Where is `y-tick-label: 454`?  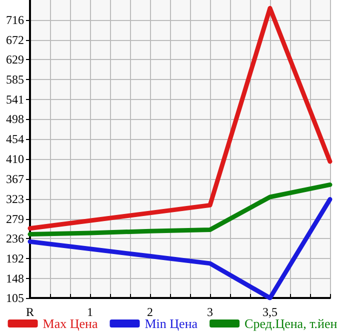
y-tick-label: 454 is located at coordinates (15, 139).